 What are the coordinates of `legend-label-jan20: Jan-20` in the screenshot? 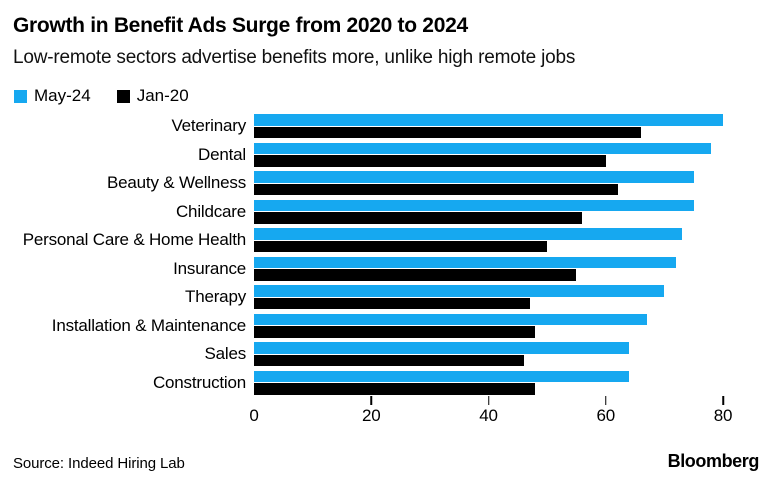 It's located at (162, 95).